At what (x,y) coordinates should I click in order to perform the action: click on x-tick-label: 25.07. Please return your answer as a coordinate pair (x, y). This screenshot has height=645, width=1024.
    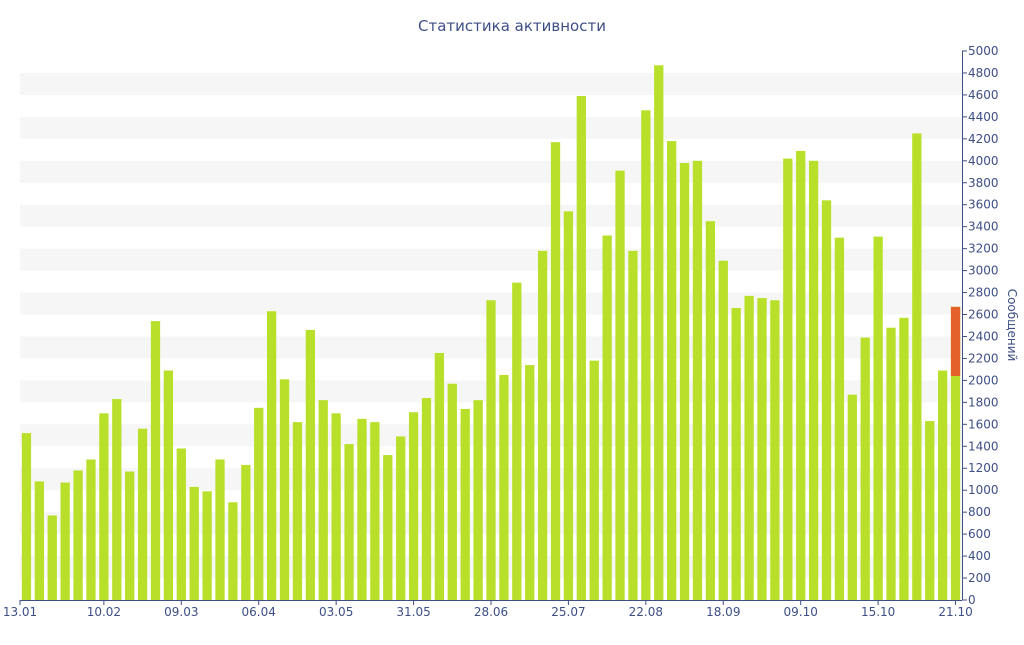
    Looking at the image, I should click on (568, 612).